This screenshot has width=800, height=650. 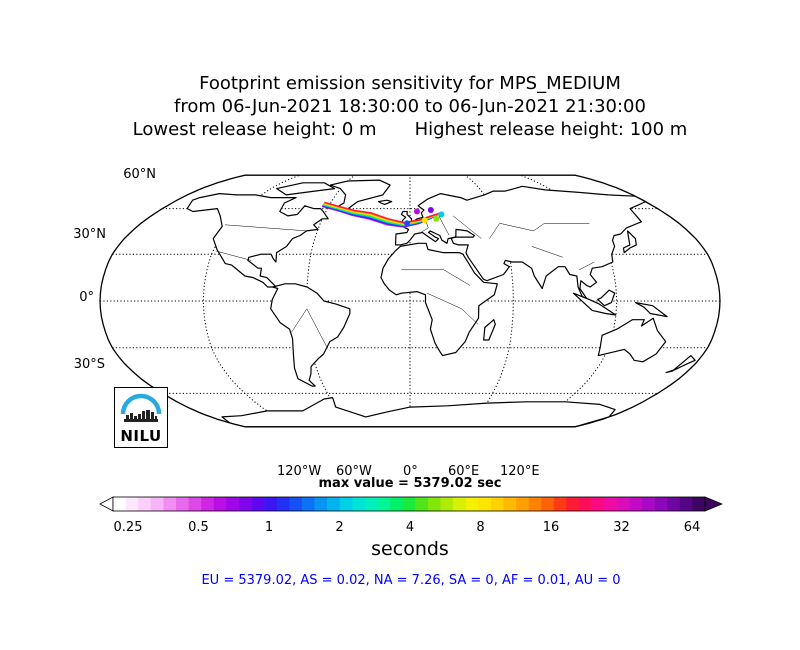 I want to click on lon-label-120e: 120°E, so click(x=520, y=471).